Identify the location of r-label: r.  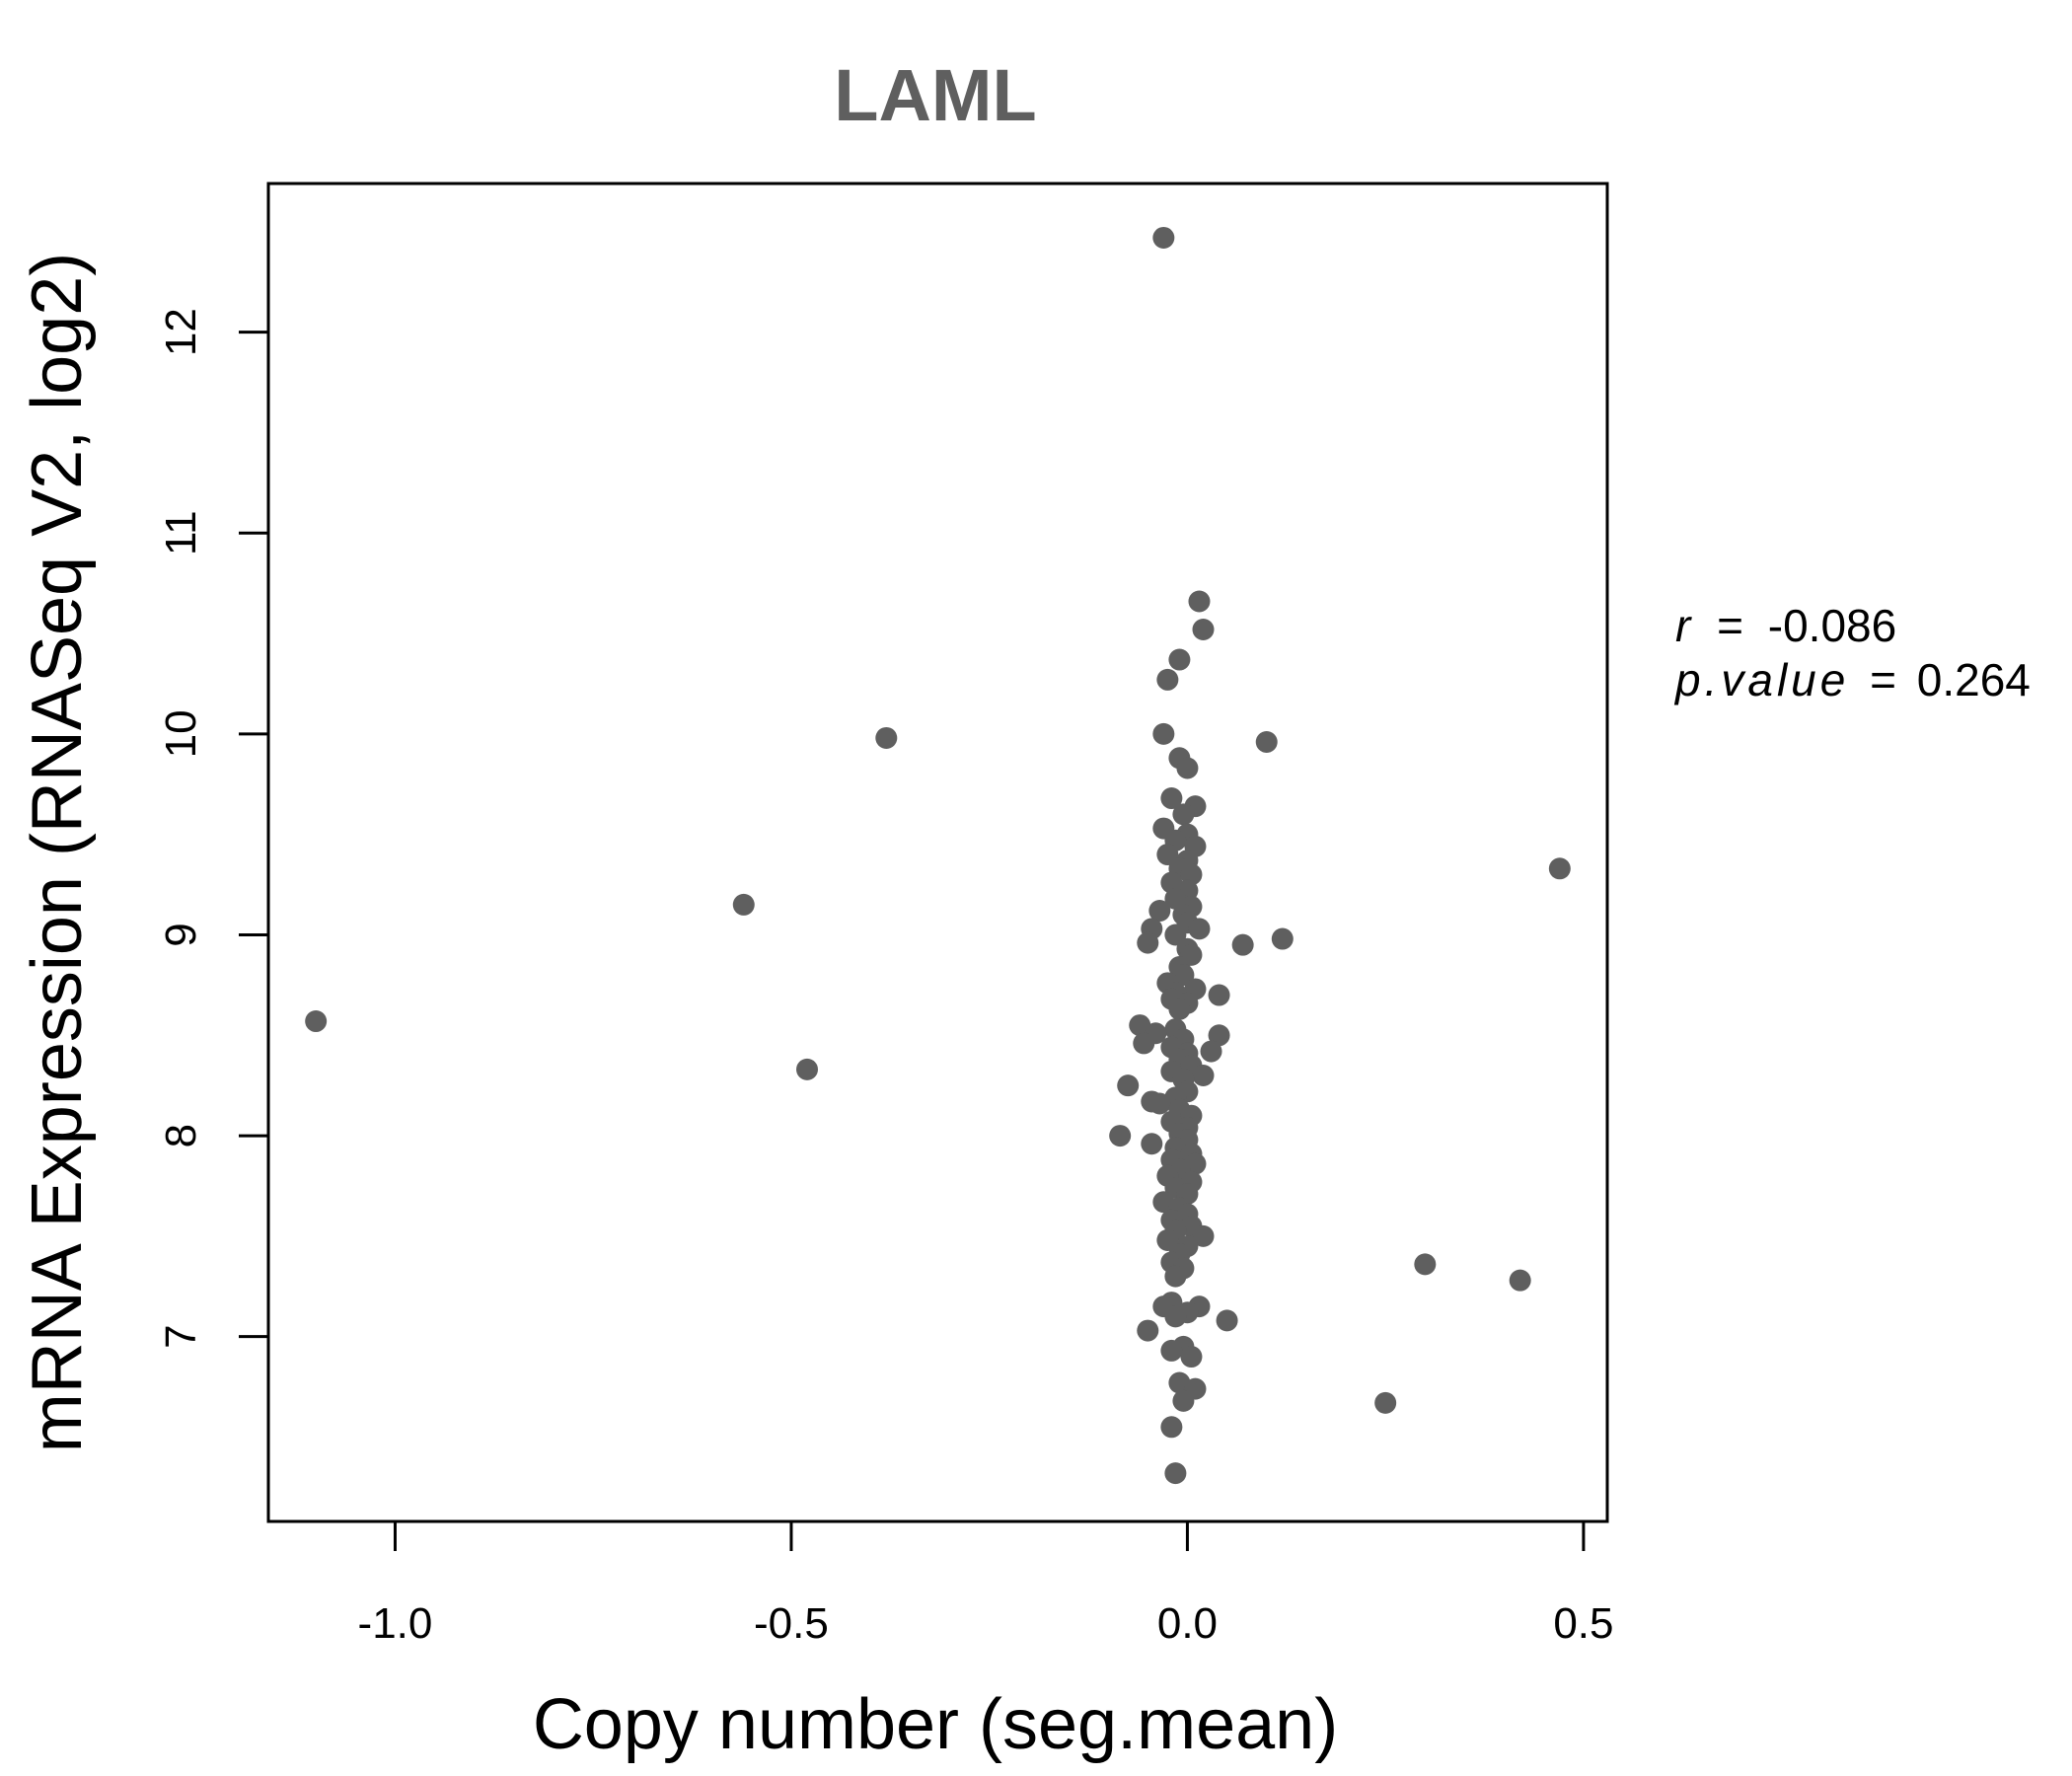
(1684, 625).